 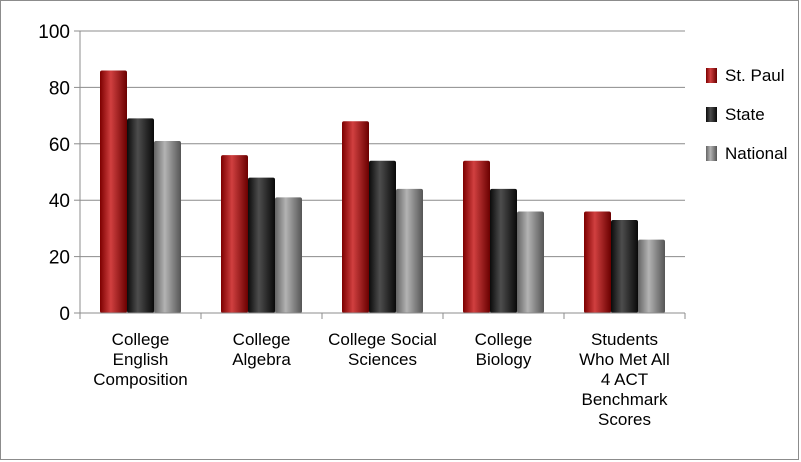 I want to click on y-tick-label: 80, so click(x=59, y=88).